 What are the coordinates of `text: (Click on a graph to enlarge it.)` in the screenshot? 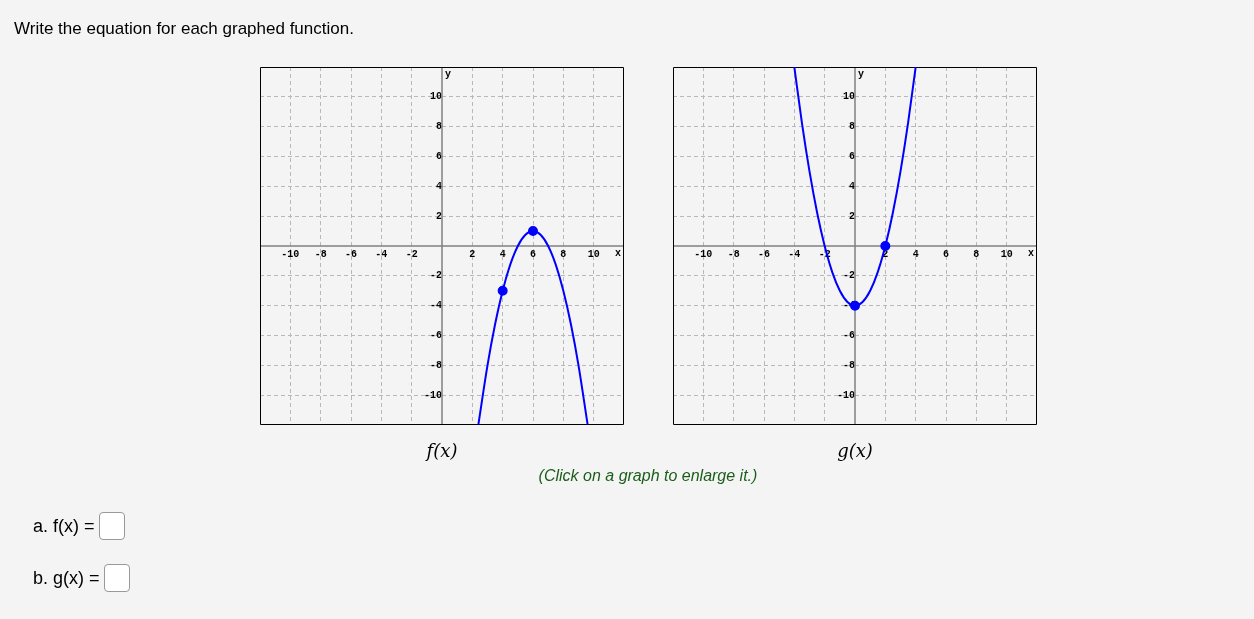 It's located at (648, 476).